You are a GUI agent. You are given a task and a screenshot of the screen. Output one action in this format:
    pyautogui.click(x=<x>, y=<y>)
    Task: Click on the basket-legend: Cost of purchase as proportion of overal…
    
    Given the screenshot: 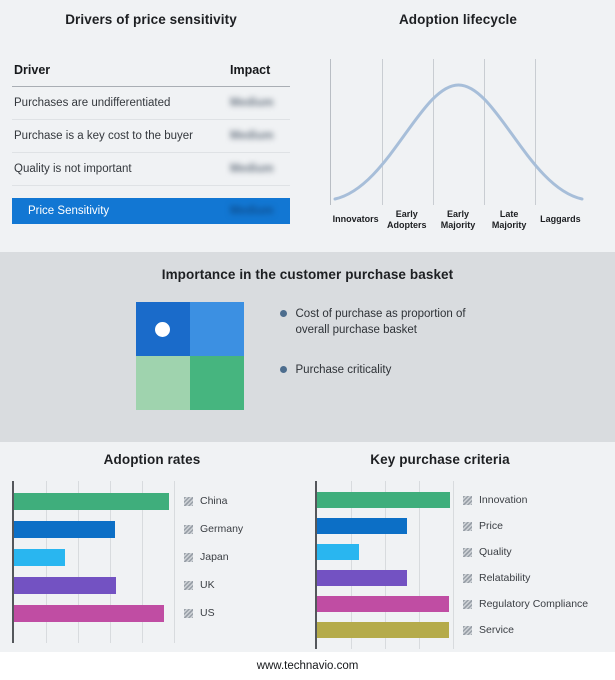 What is the action you would take?
    pyautogui.click(x=379, y=354)
    